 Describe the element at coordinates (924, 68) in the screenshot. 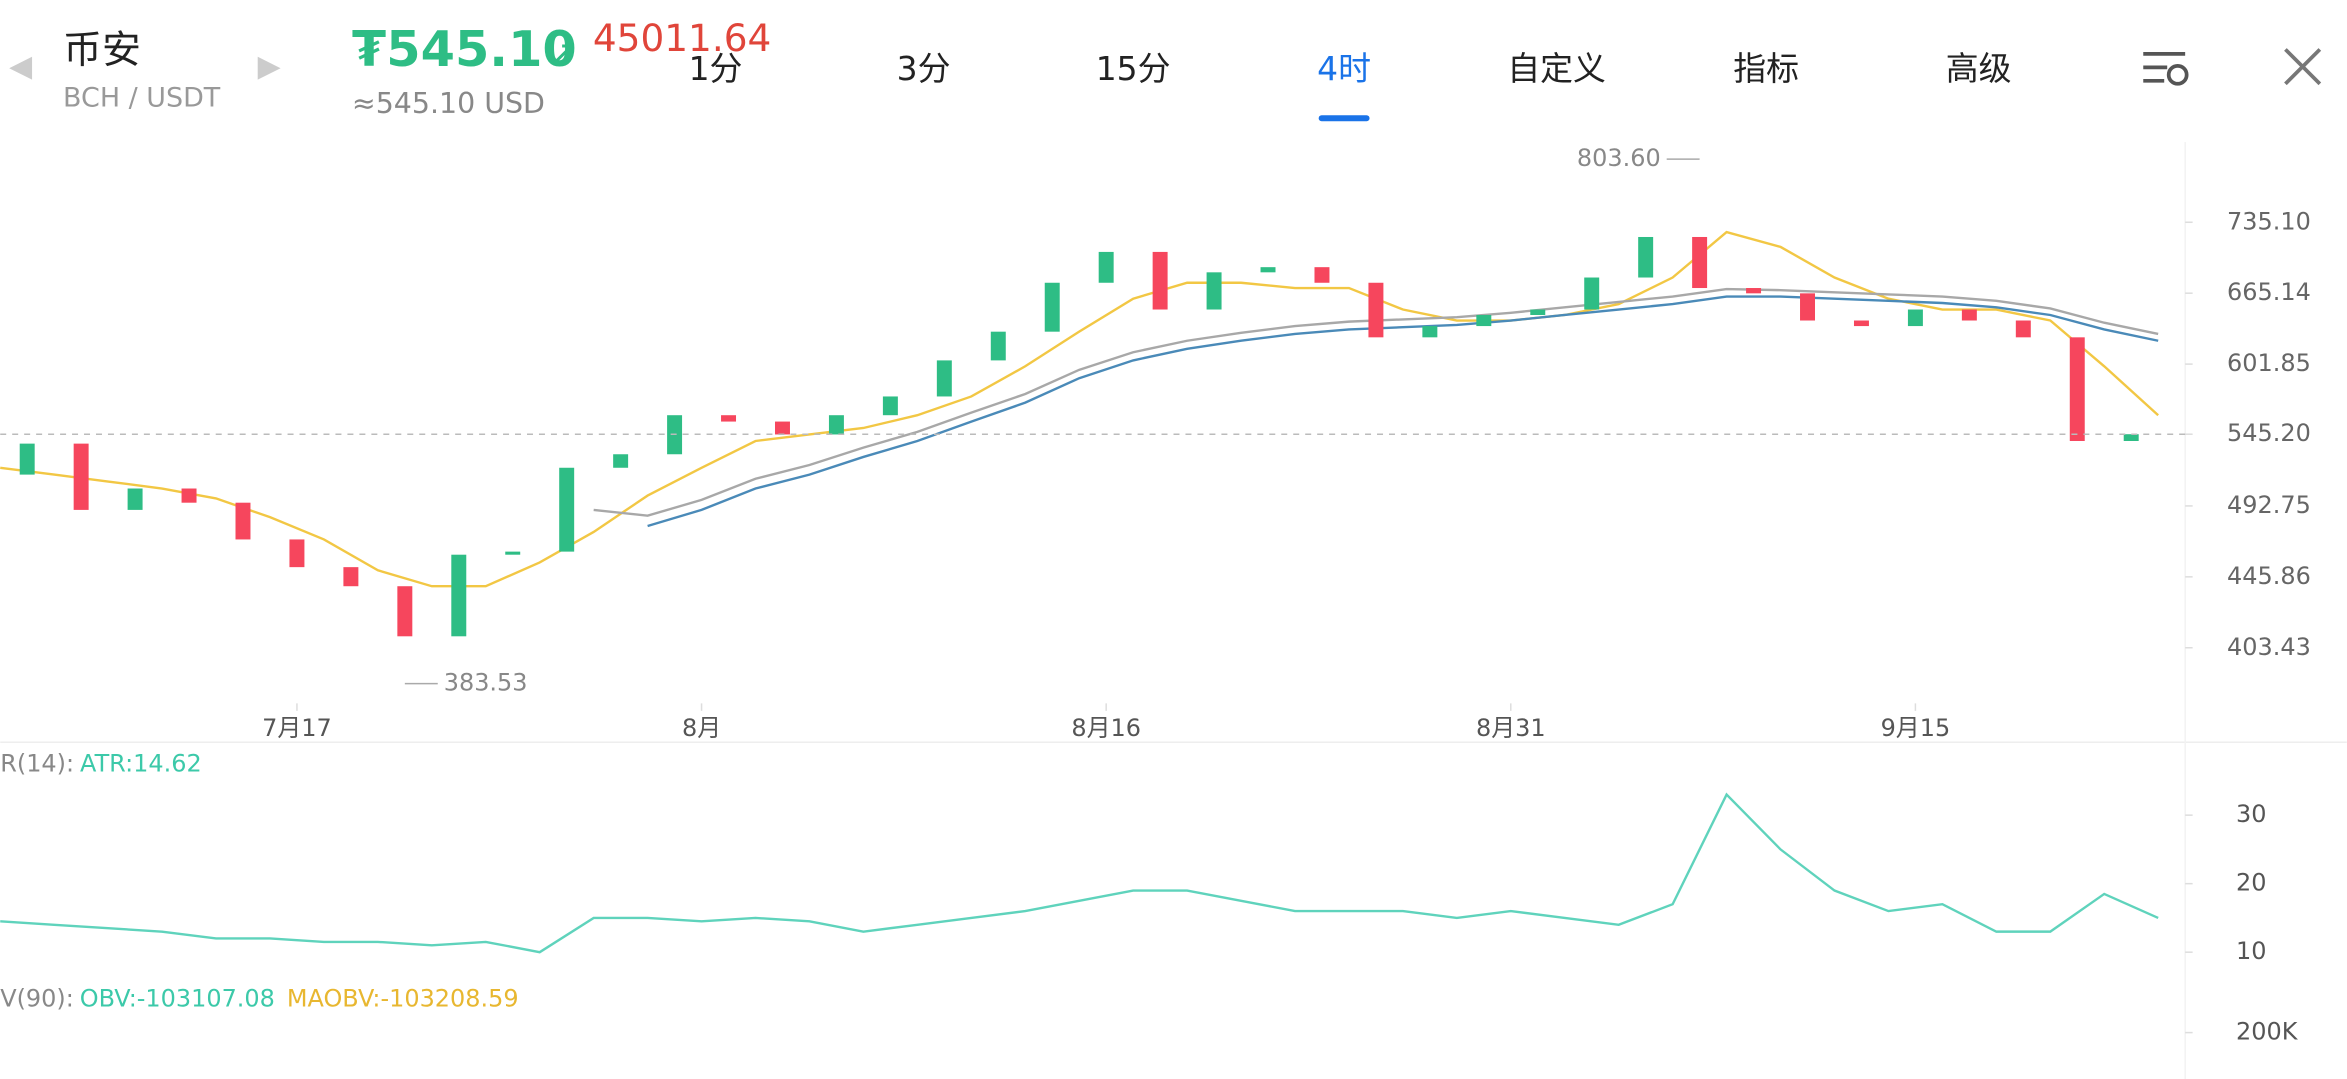

I see `tab: 3分` at that location.